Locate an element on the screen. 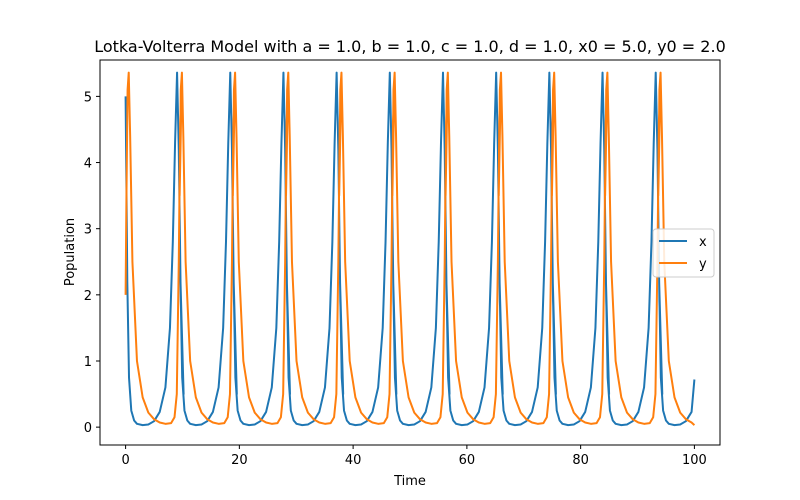  y-tick-label: 4 is located at coordinates (88, 164).